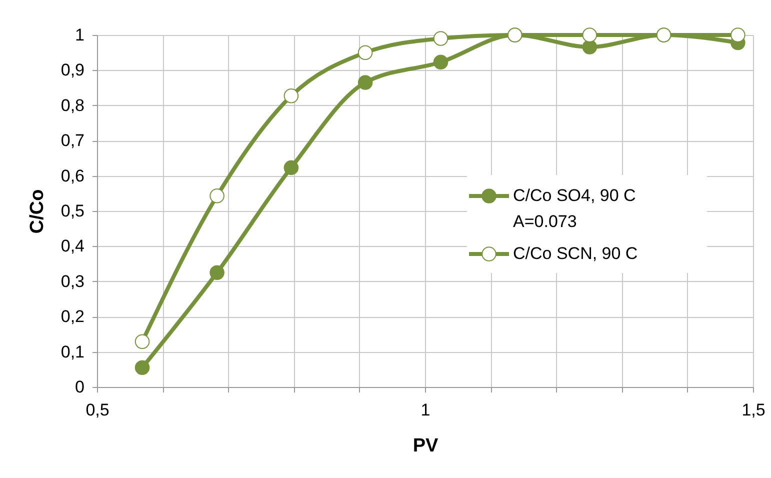  Describe the element at coordinates (72, 352) in the screenshot. I see `y-tick-label: 0,1` at that location.